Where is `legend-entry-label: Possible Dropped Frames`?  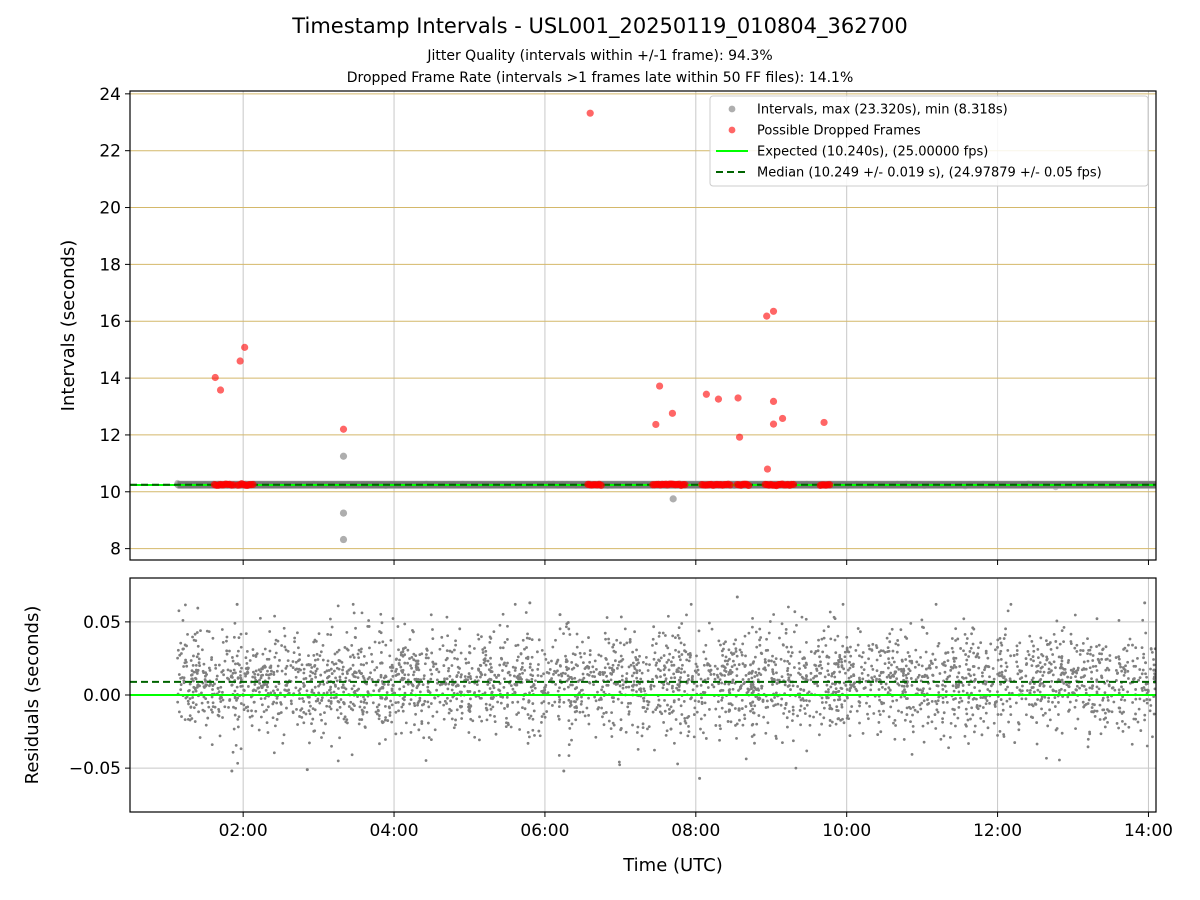 legend-entry-label: Possible Dropped Frames is located at coordinates (839, 131).